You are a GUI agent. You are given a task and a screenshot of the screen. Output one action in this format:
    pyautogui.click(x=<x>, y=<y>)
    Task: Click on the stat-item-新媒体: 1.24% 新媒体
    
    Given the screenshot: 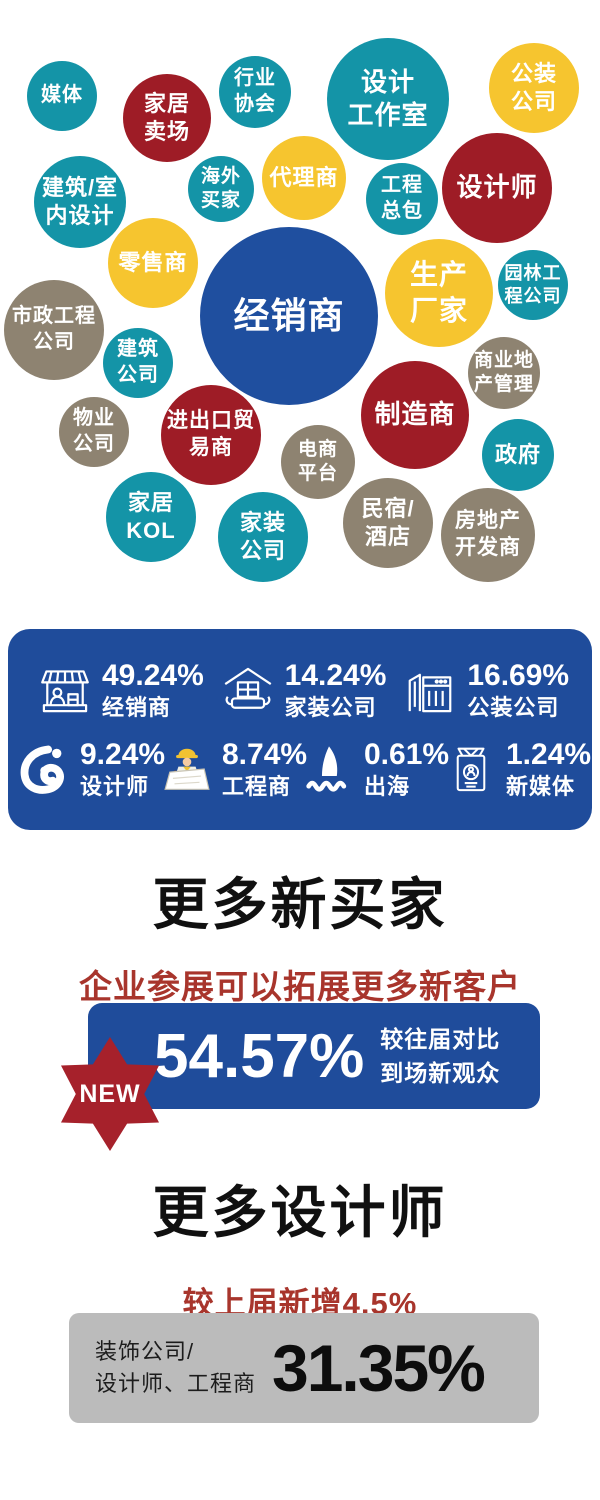 What is the action you would take?
    pyautogui.click(x=518, y=769)
    